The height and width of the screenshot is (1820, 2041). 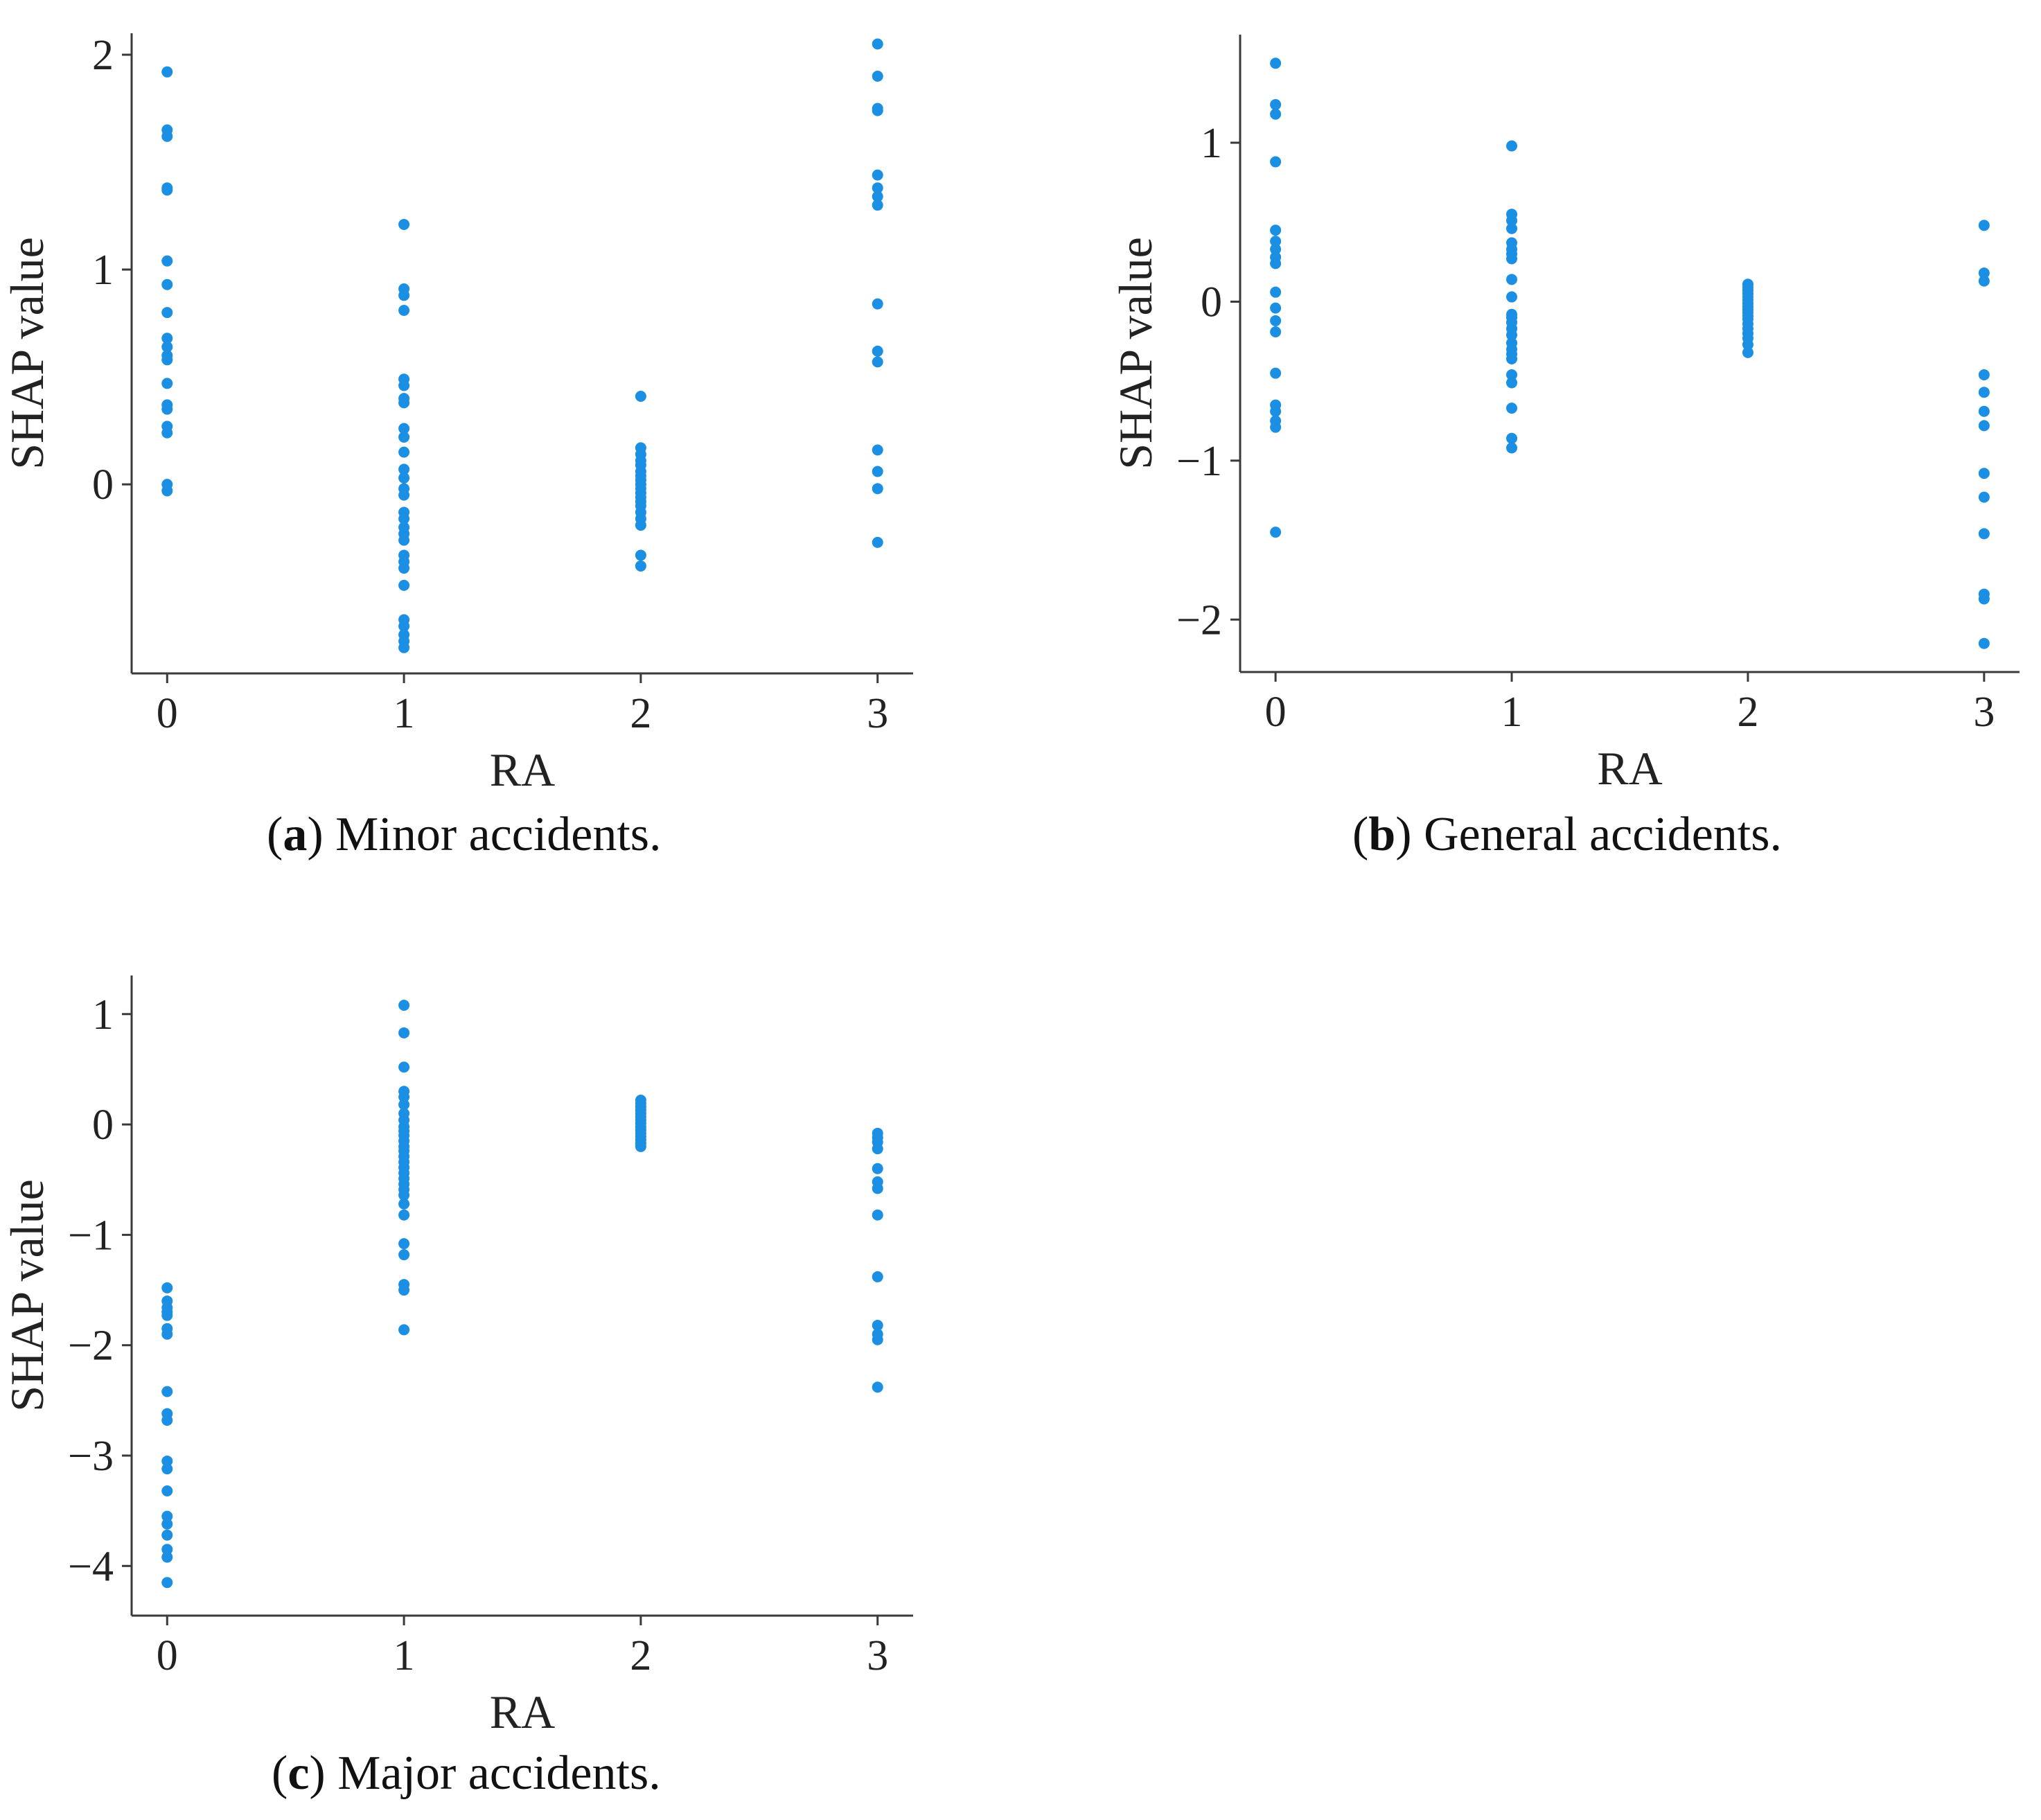 I want to click on y-tick-label-c-2: −2, so click(x=91, y=1346).